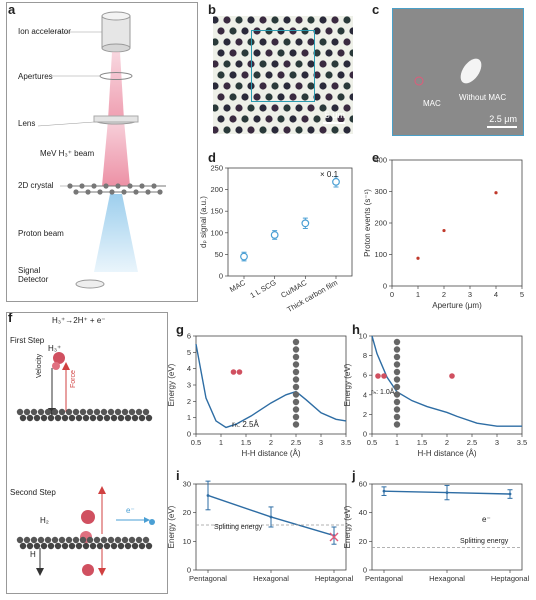  Describe the element at coordinates (444, 294) in the screenshot. I see `x-tick-label-e: 2` at that location.